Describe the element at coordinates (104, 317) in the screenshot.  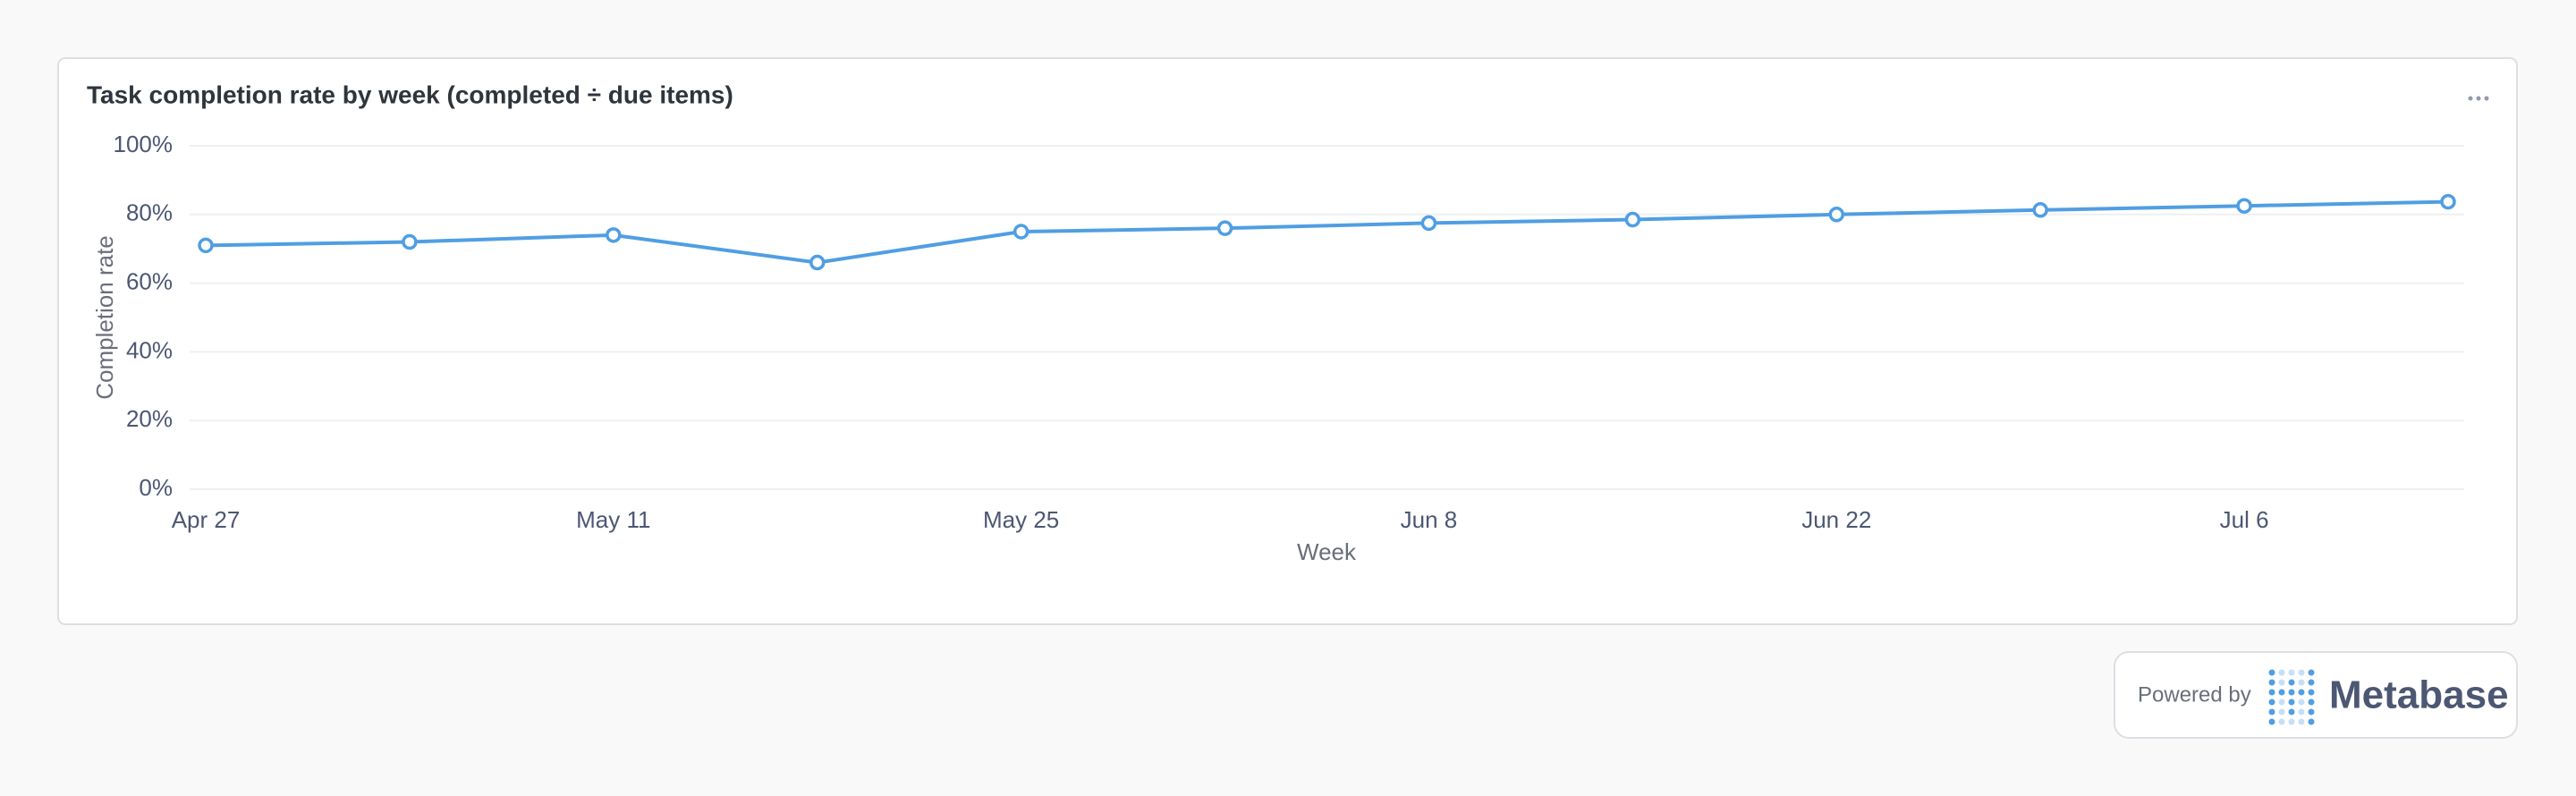
I see `y-axis-label: Completion rate` at that location.